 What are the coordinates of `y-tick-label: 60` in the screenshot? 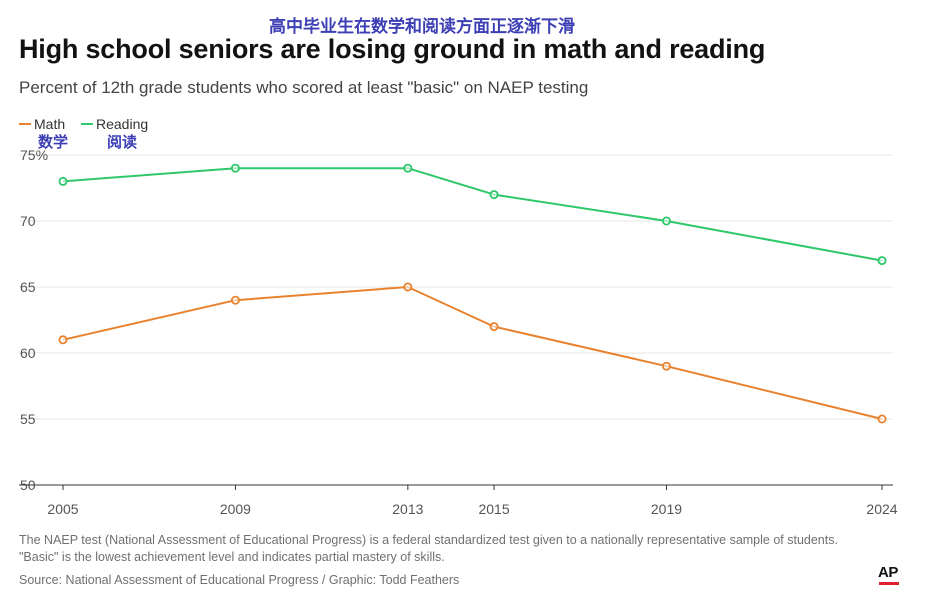 It's located at (28, 353).